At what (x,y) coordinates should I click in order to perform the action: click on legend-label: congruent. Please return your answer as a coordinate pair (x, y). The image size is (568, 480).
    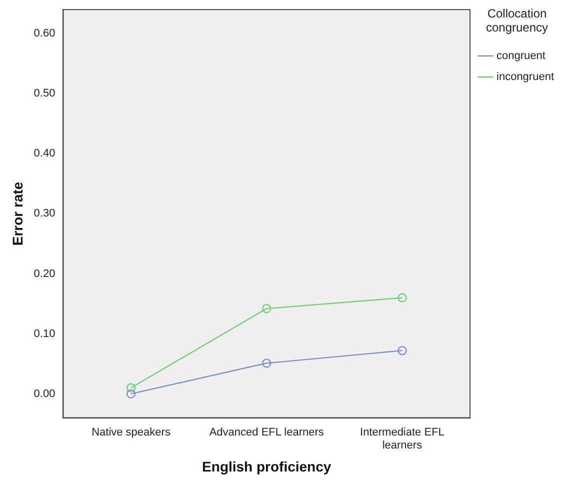
    Looking at the image, I should click on (521, 56).